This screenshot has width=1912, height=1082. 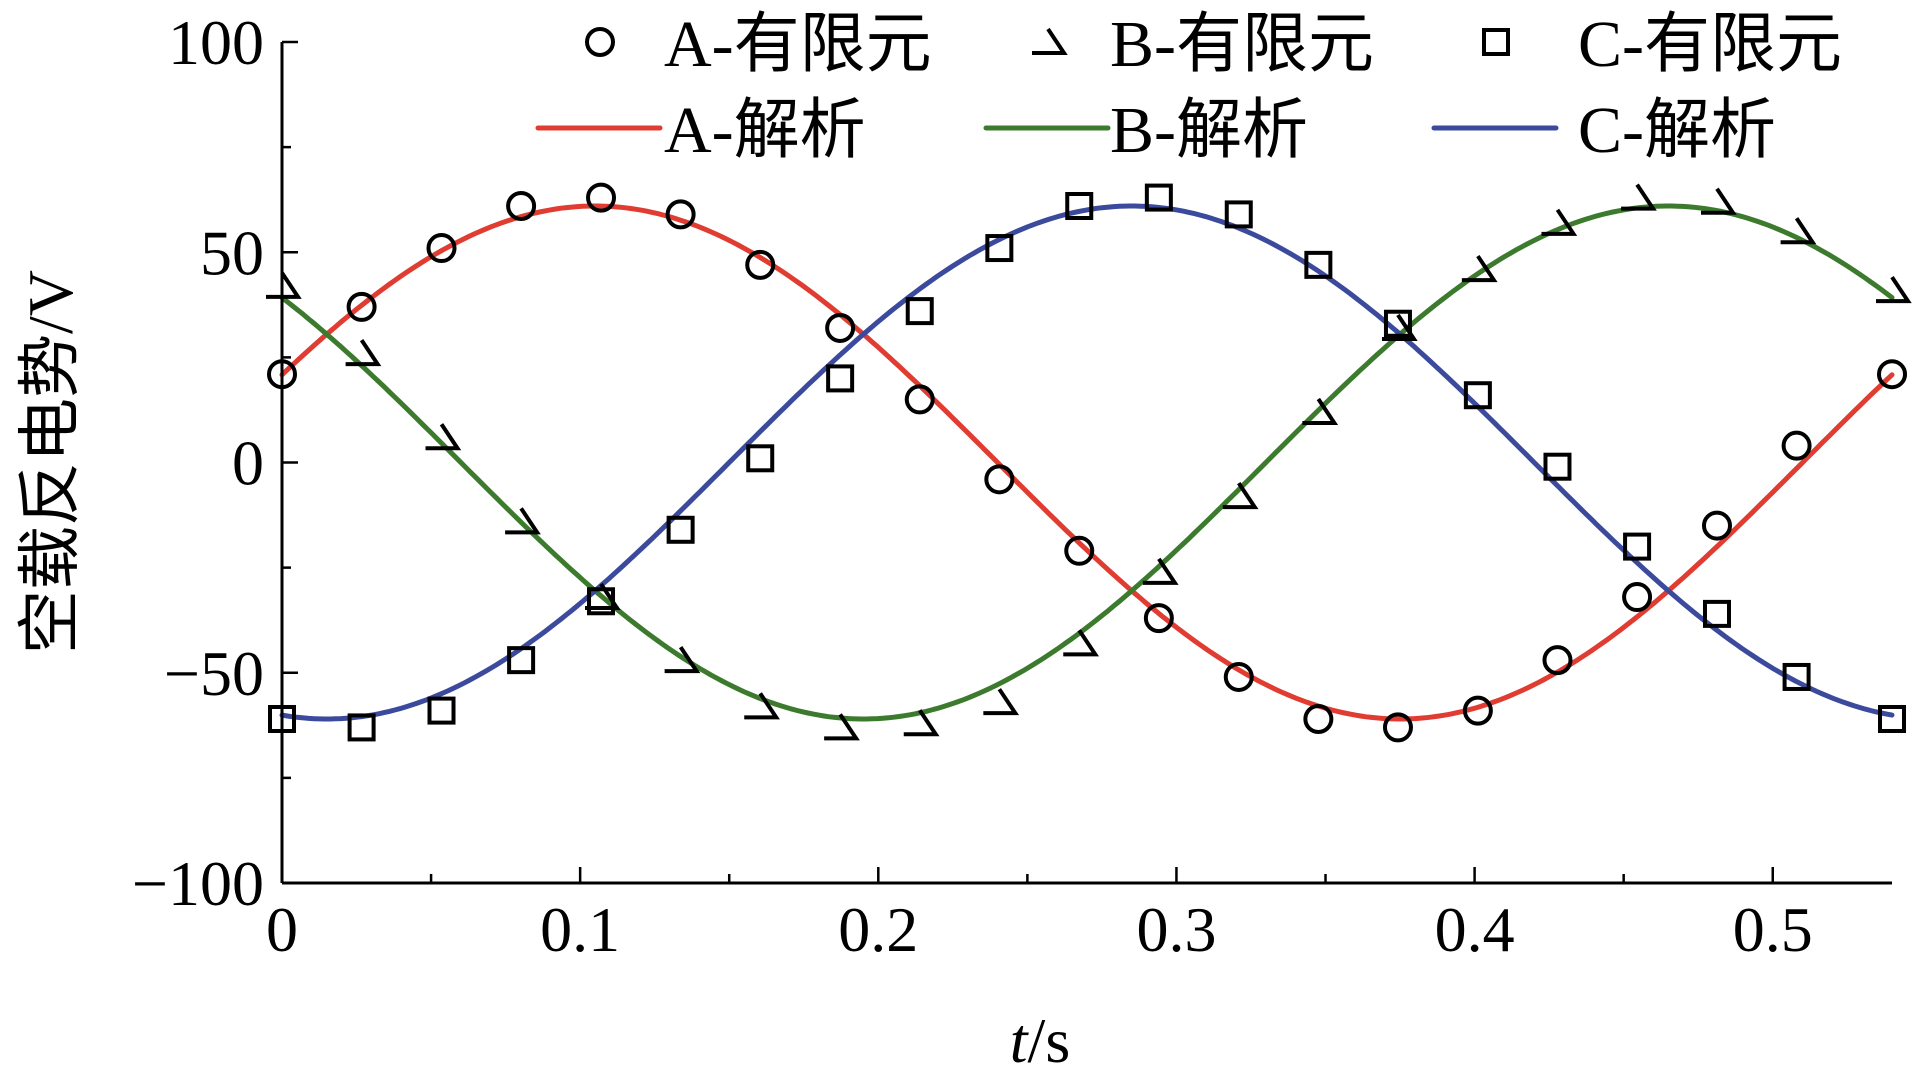 I want to click on legend-symbol-b-fem, so click(x=1050, y=41).